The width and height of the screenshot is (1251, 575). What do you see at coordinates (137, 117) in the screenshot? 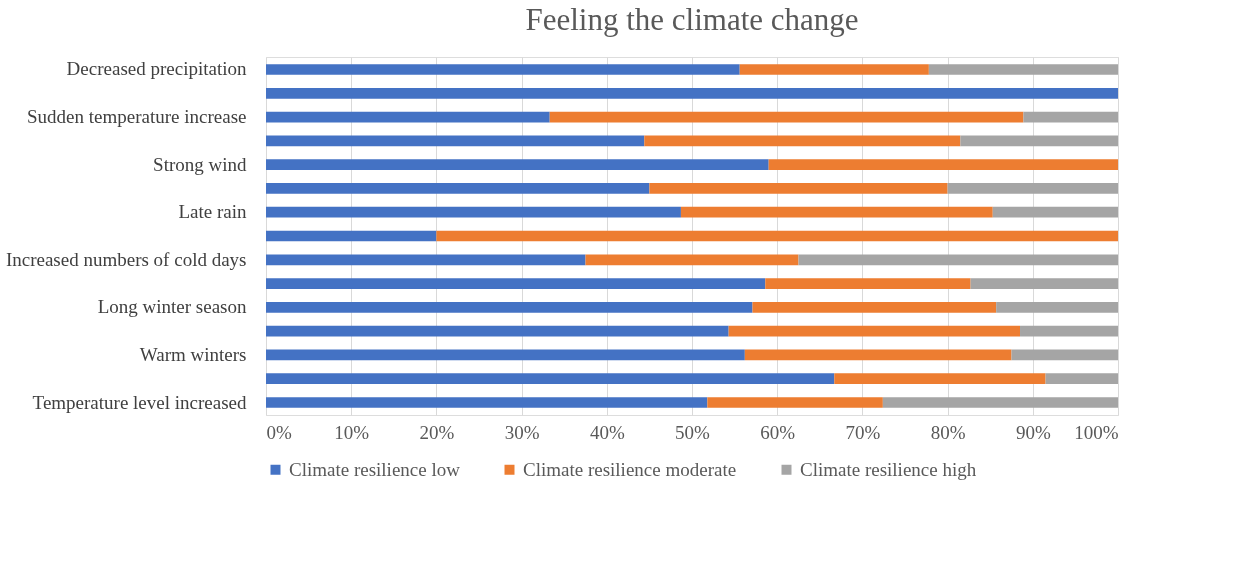
I see `y-tick-label: Sudden temperature increase` at bounding box center [137, 117].